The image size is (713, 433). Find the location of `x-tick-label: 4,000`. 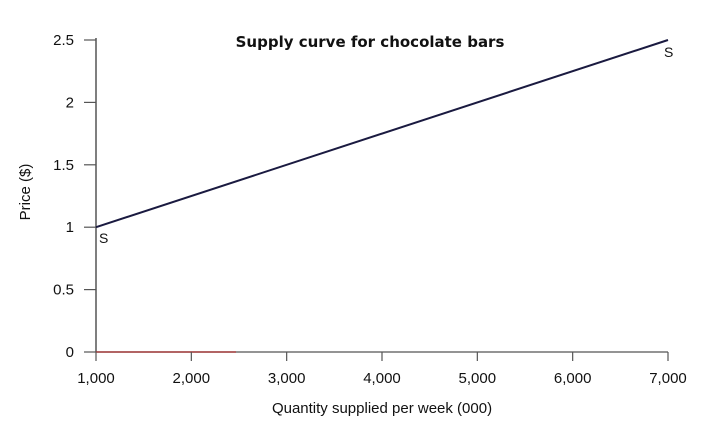

x-tick-label: 4,000 is located at coordinates (382, 378).